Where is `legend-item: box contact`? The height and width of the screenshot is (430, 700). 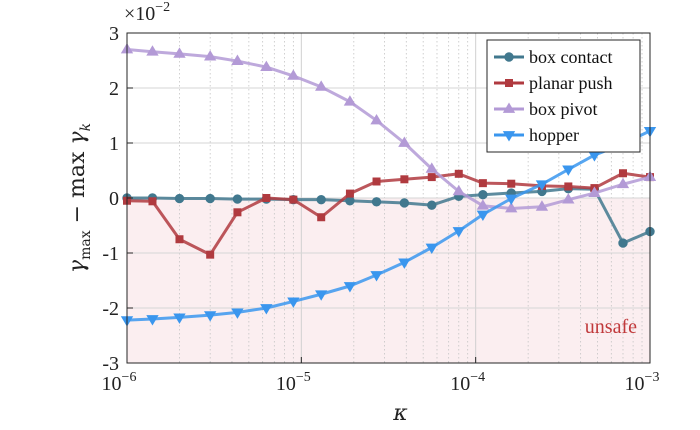
legend-item: box contact is located at coordinates (553, 57).